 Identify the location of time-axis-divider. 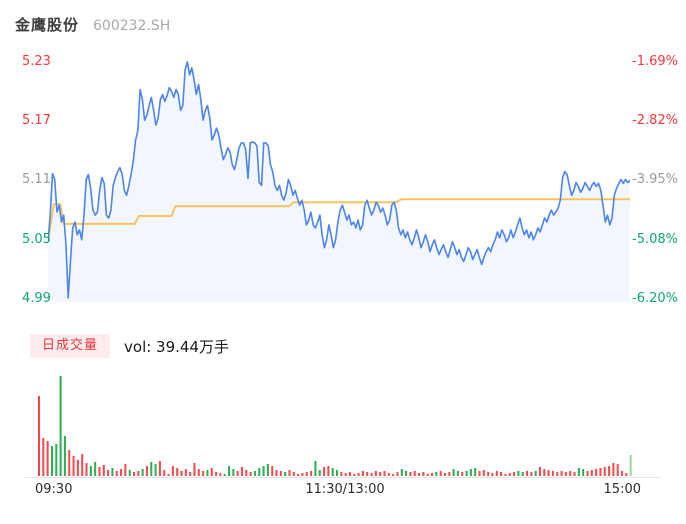
(343, 477).